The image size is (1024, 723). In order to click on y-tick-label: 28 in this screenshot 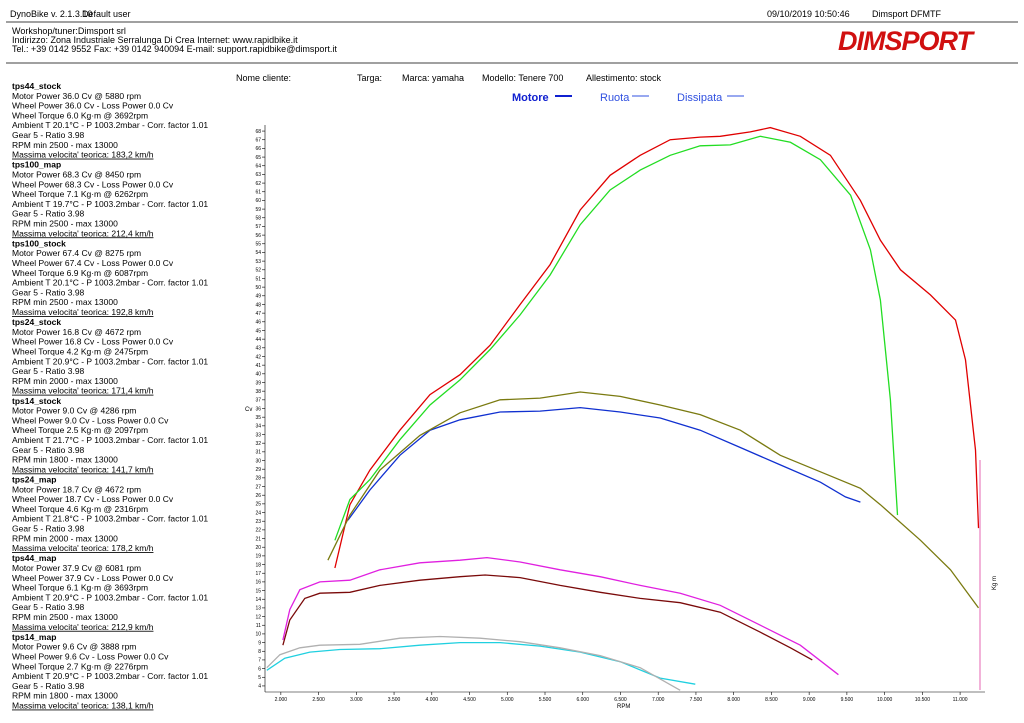, I will do `click(258, 479)`.